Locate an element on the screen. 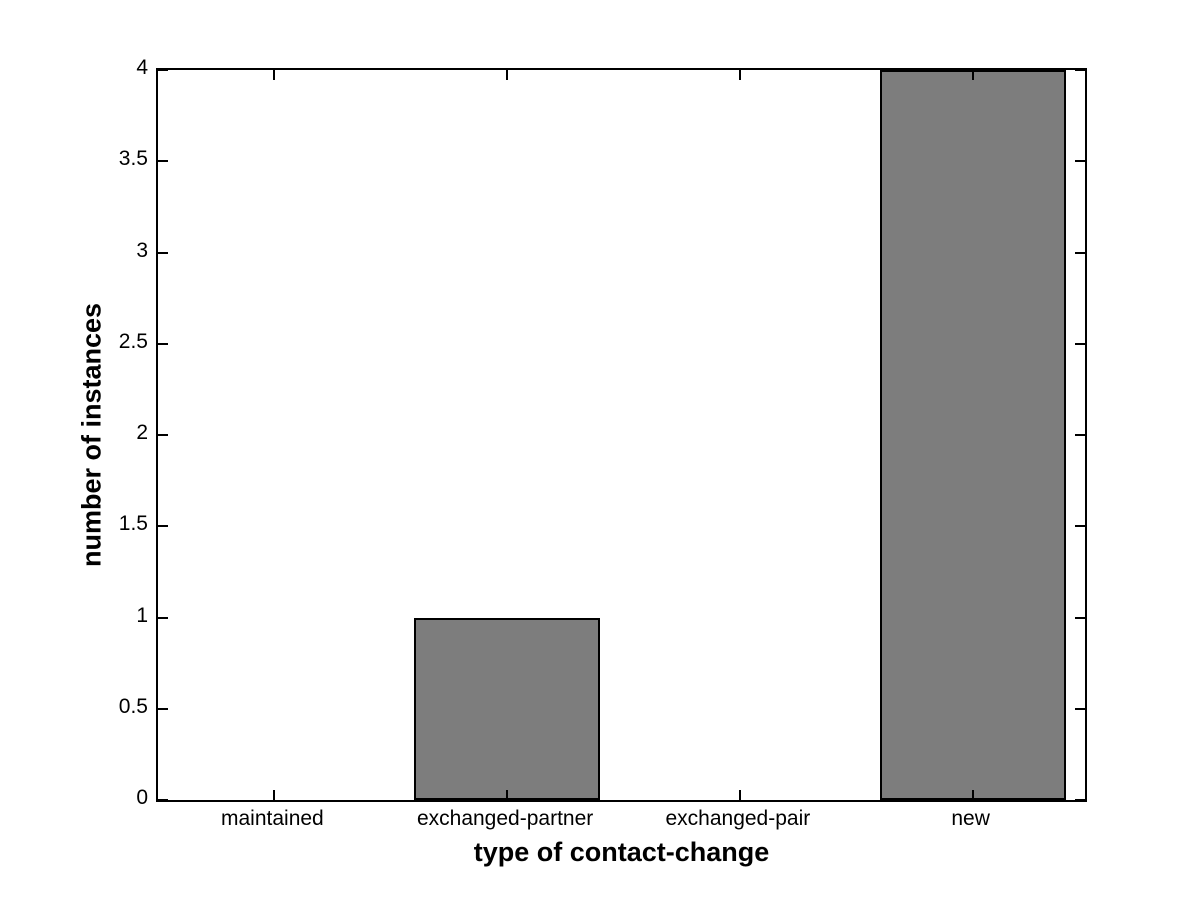 This screenshot has height=901, width=1201. x-tick-label: exchanged-pair is located at coordinates (738, 818).